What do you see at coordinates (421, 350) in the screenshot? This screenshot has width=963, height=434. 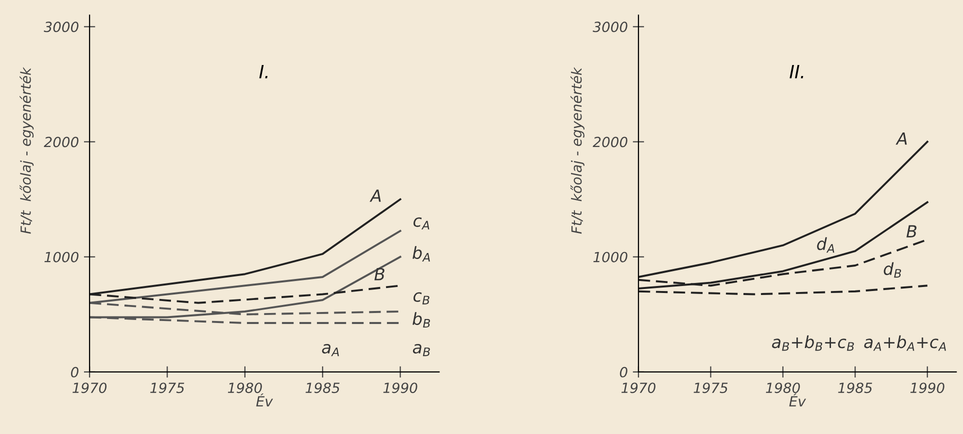 I see `annotation: a$_{B}$` at bounding box center [421, 350].